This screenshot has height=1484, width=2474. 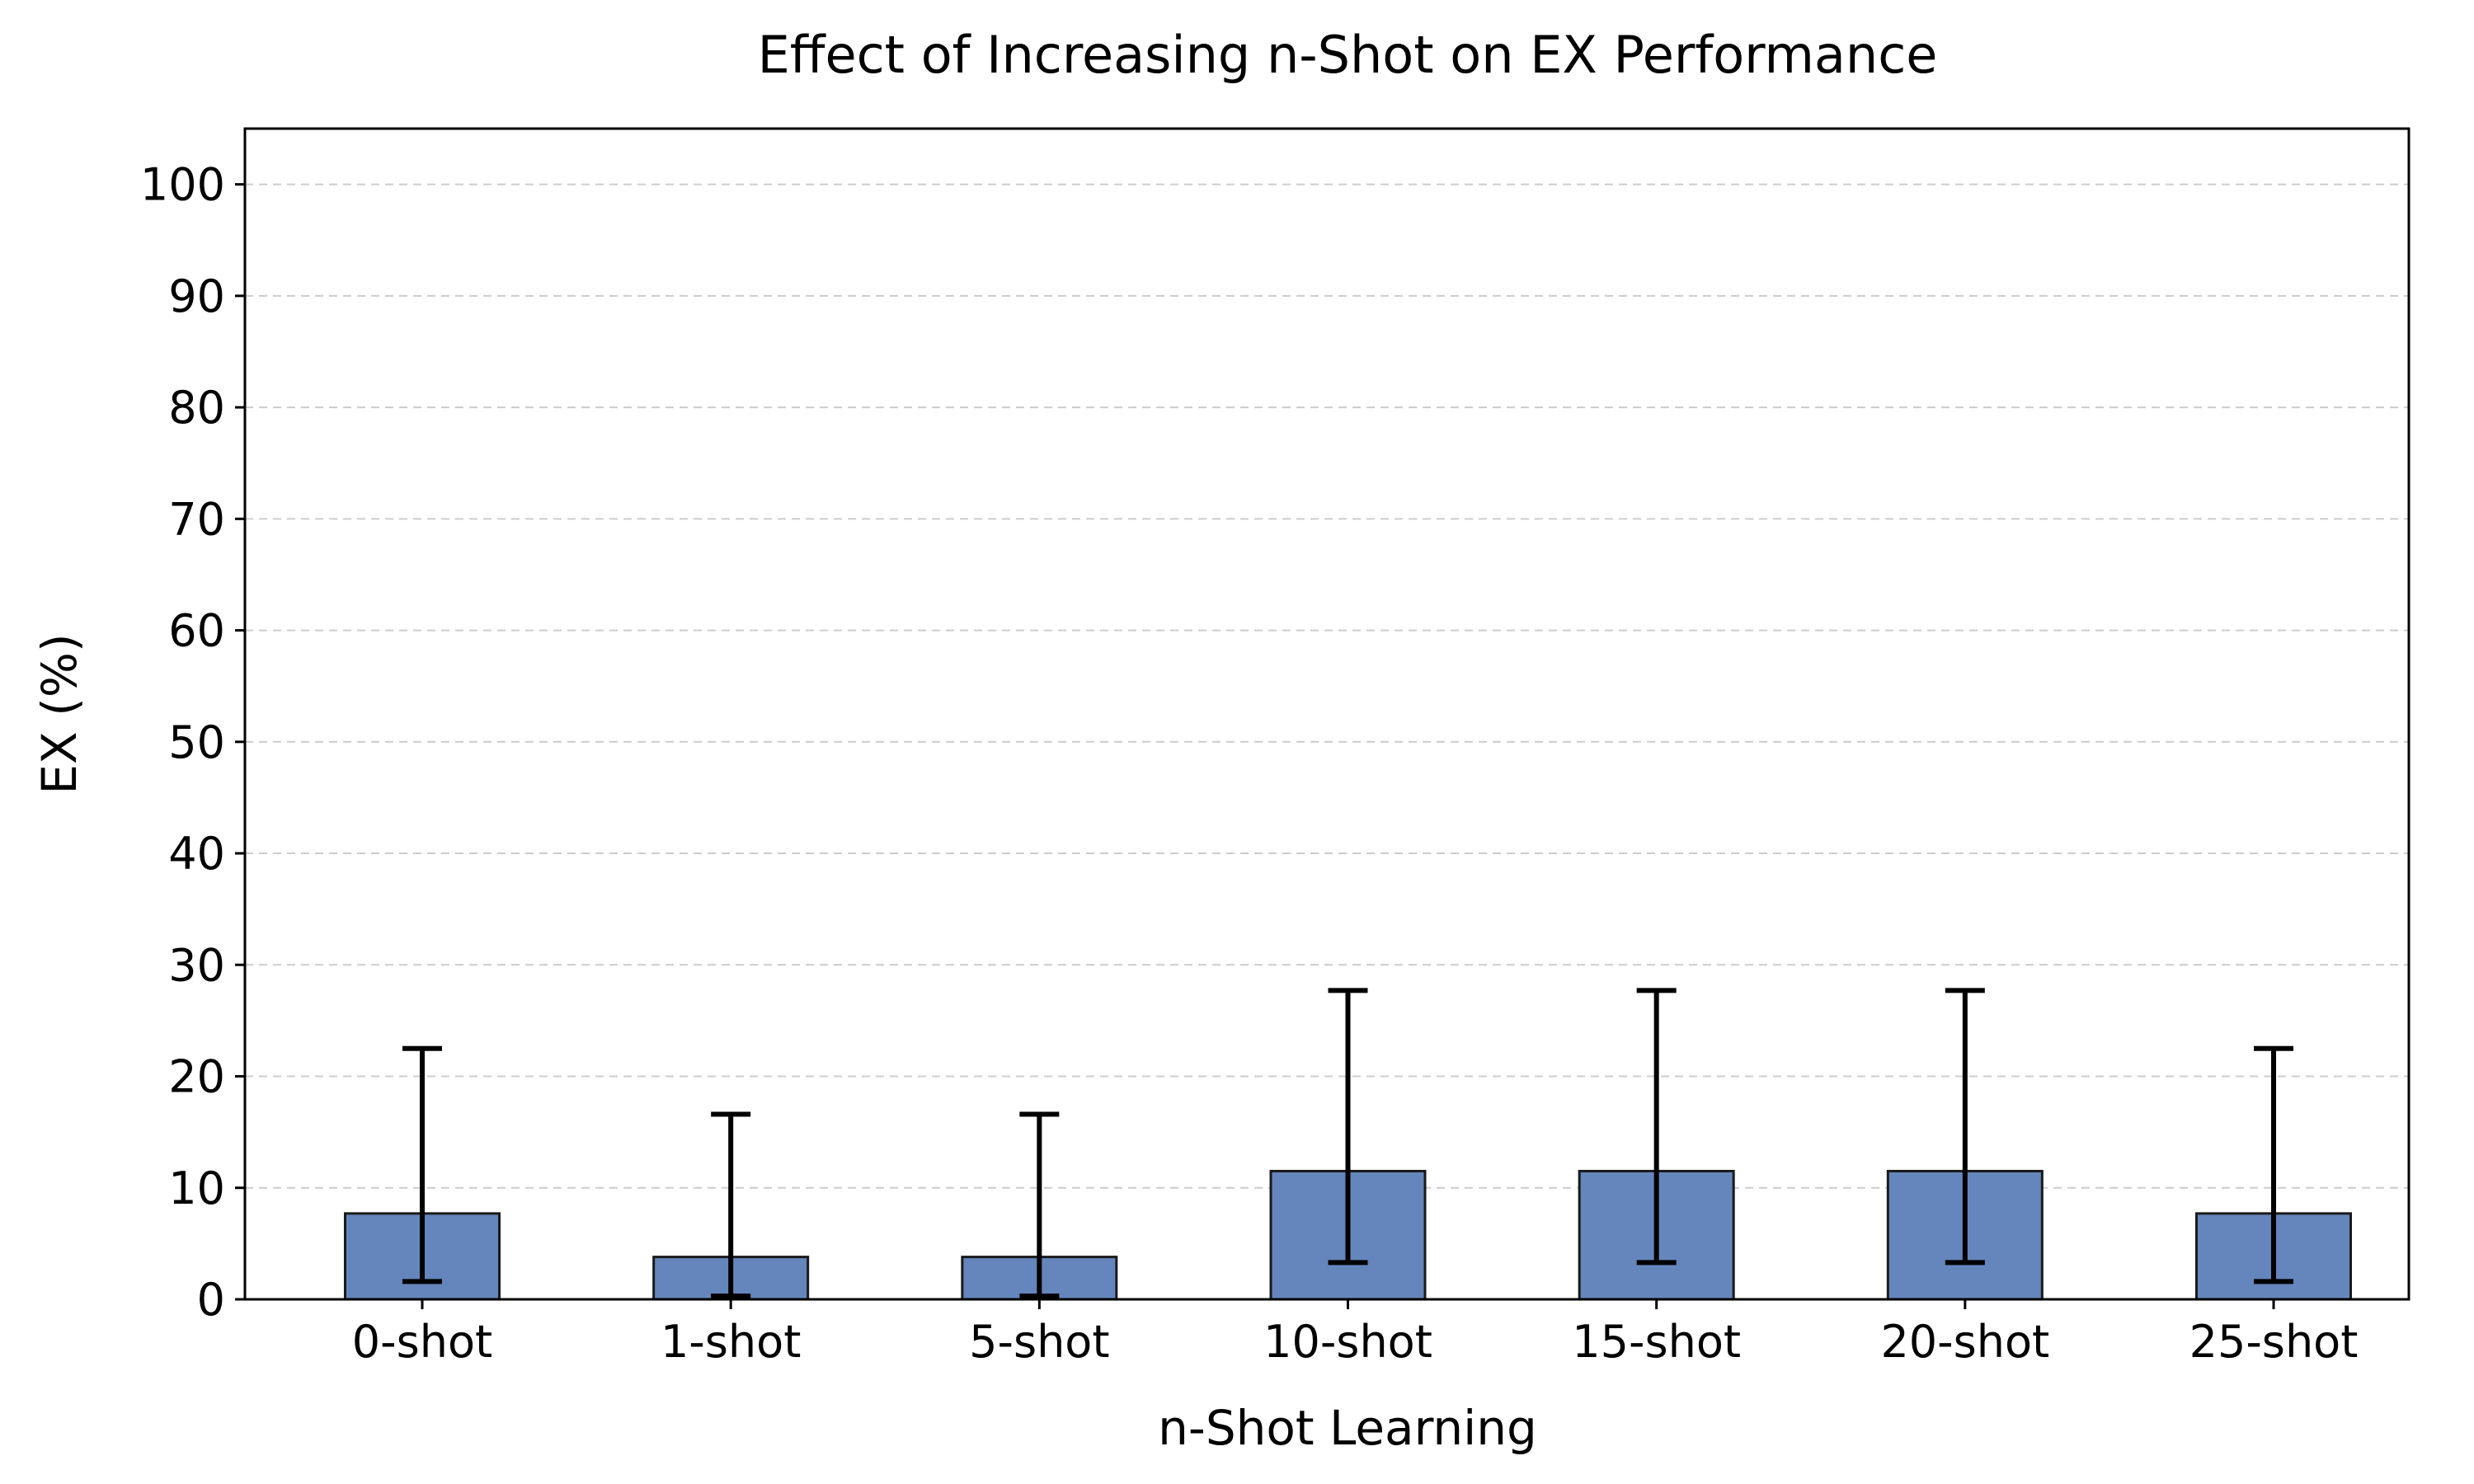 I want to click on x-tick-label: 0-shot, so click(x=422, y=1342).